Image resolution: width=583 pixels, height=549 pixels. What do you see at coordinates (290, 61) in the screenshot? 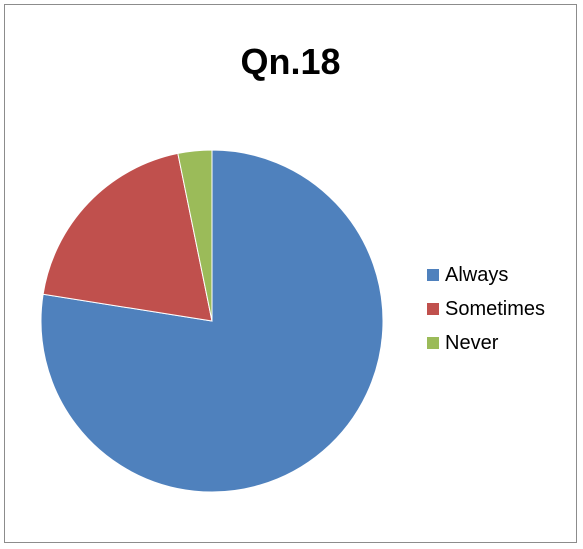
I see `chart-title: Qn.18` at bounding box center [290, 61].